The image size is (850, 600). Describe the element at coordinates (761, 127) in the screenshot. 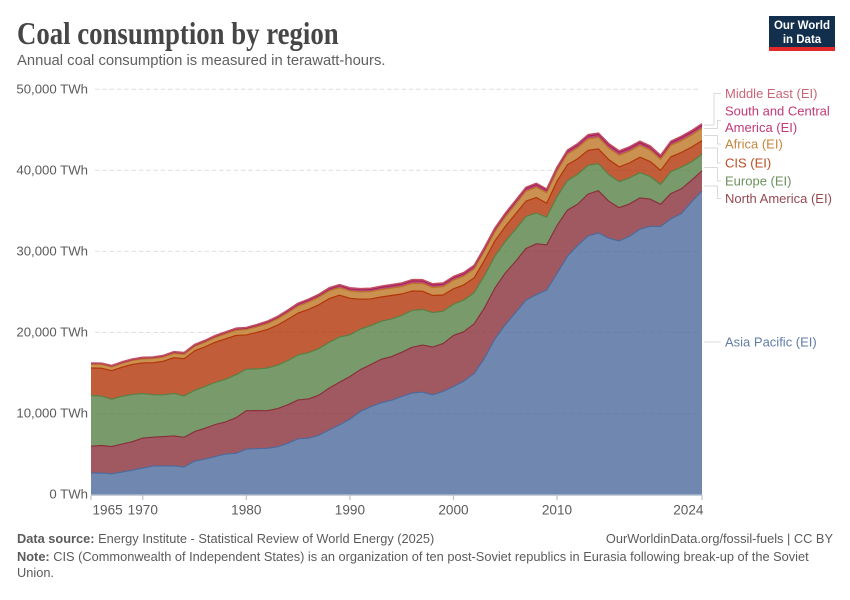

I see `svg-text: America (EI)` at that location.